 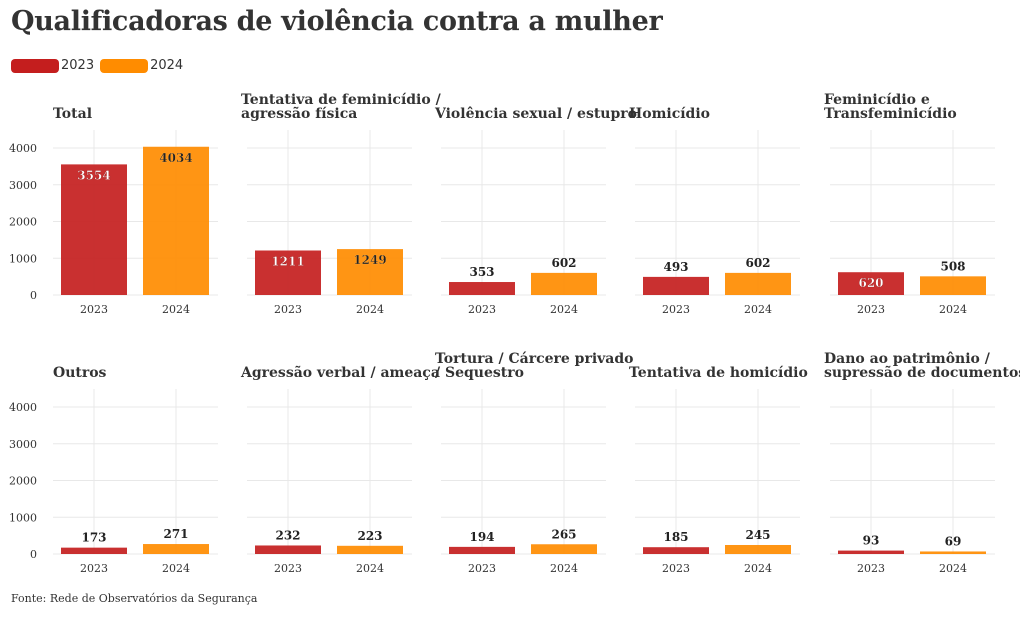 I want to click on y-tick-label: 4000, so click(x=23, y=407).